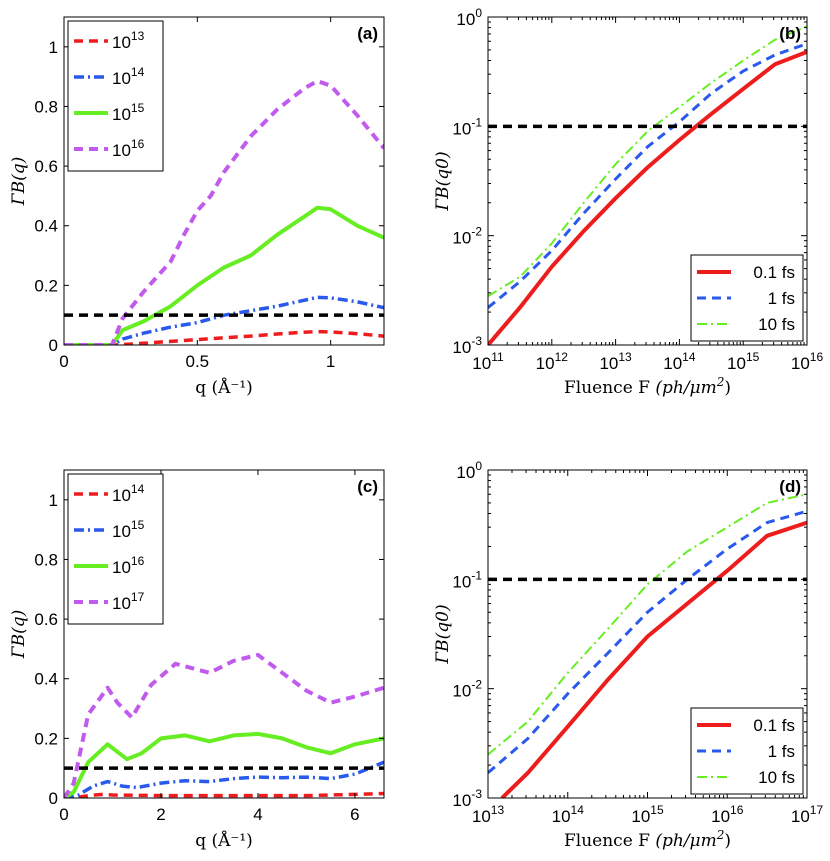 Image resolution: width=830 pixels, height=861 pixels. What do you see at coordinates (53, 47) in the screenshot?
I see `y-tick-label-a-5: 1` at bounding box center [53, 47].